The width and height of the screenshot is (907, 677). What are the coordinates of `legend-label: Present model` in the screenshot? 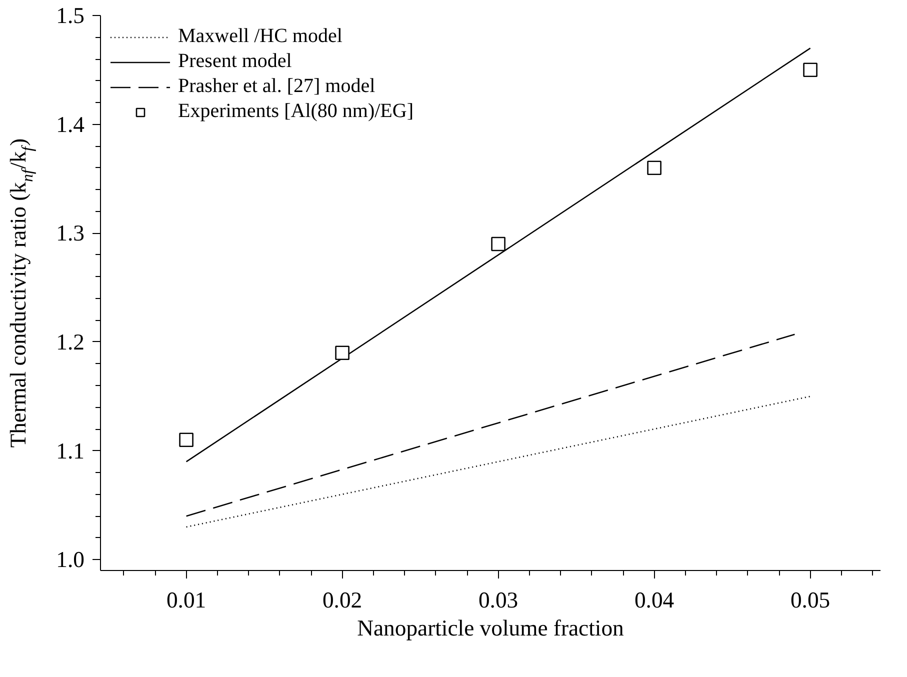 It's located at (235, 61).